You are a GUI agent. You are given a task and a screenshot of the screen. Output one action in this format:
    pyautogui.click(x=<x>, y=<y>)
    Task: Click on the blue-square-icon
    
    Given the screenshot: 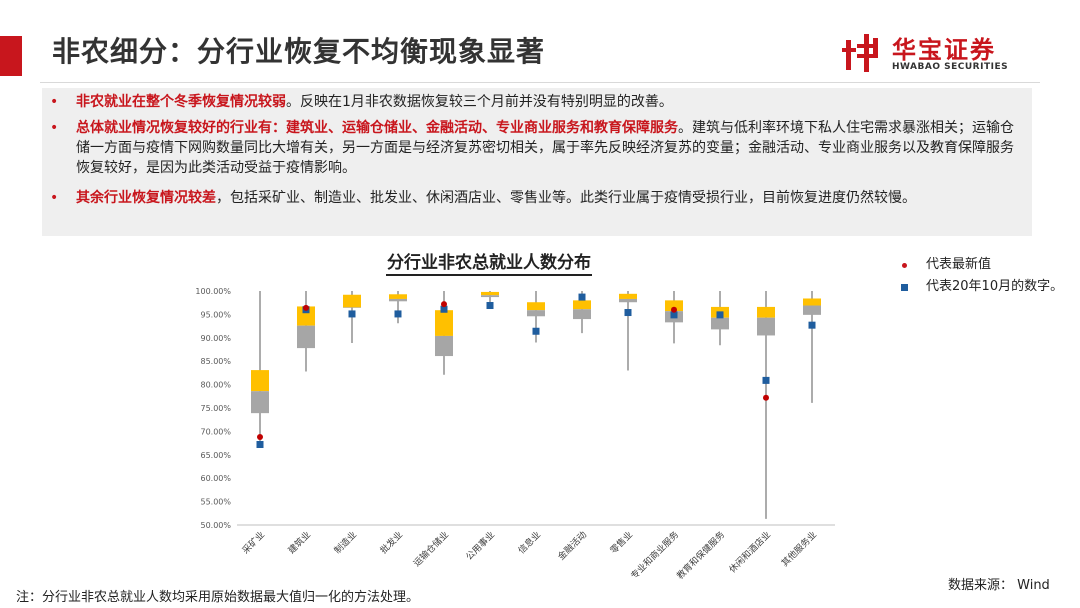 What is the action you would take?
    pyautogui.click(x=904, y=287)
    